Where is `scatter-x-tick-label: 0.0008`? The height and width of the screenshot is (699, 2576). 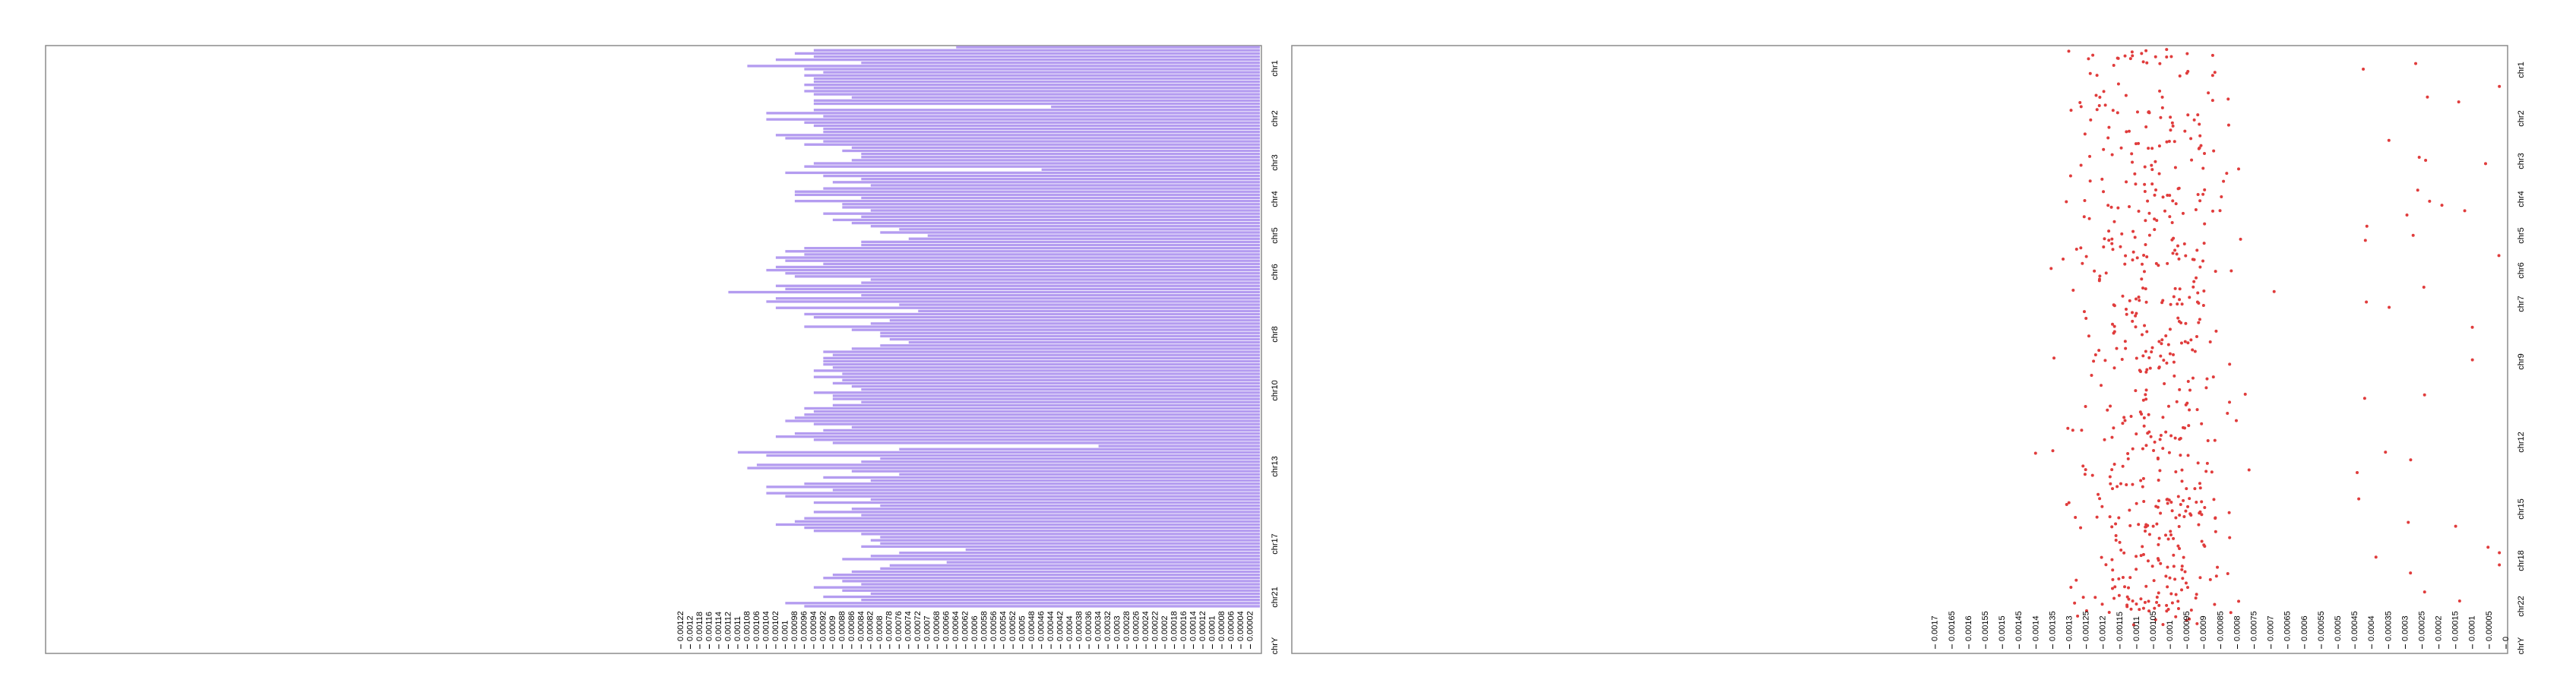 scatter-x-tick-label: 0.0008 is located at coordinates (2238, 628).